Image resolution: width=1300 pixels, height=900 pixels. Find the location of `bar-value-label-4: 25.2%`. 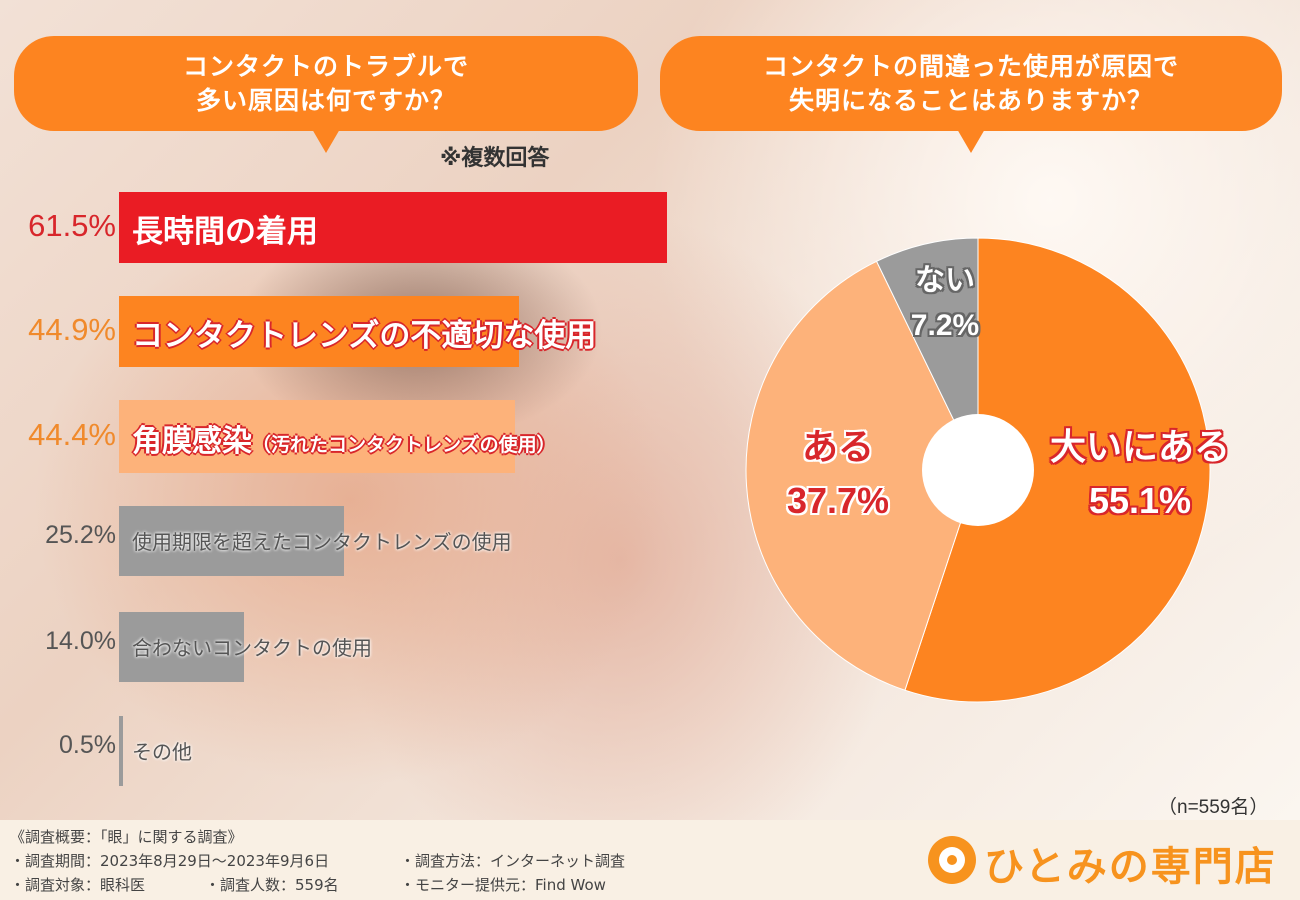

bar-value-label-4: 25.2% is located at coordinates (80, 535).